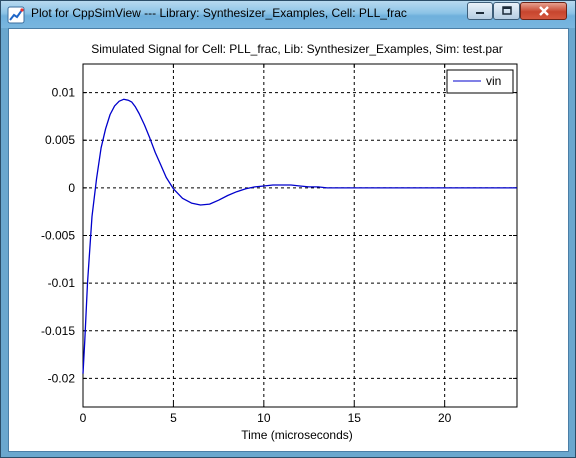 Image resolution: width=576 pixels, height=458 pixels. I want to click on x-tick-label: 5, so click(173, 418).